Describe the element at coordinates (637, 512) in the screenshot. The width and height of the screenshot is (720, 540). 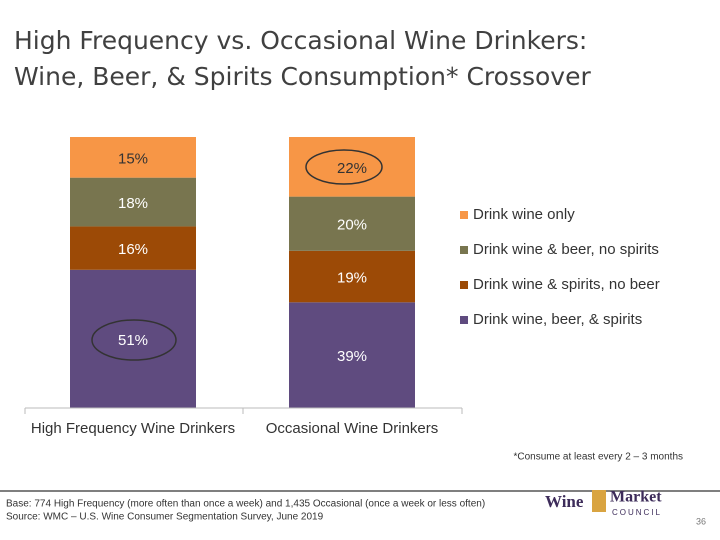
I see `logo-word: COUNCIL` at that location.